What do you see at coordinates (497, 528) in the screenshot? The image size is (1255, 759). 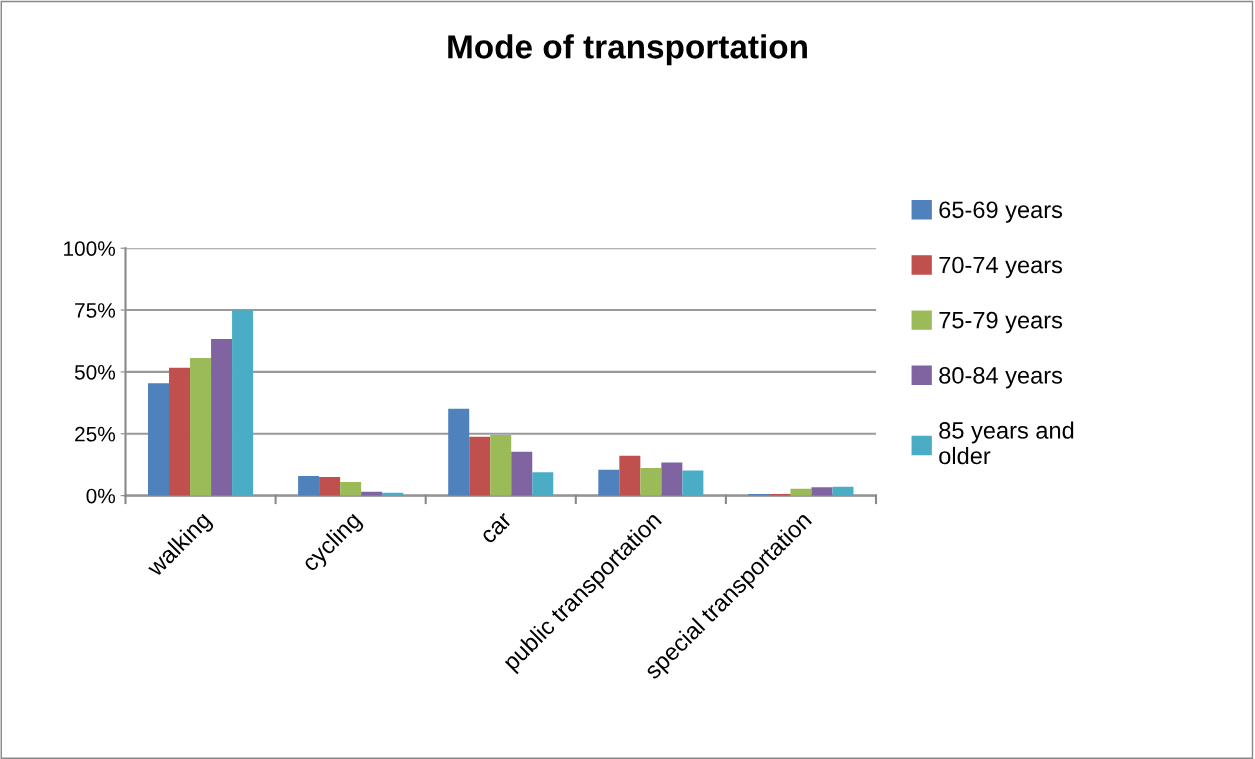 I see `x-tick-label: car` at bounding box center [497, 528].